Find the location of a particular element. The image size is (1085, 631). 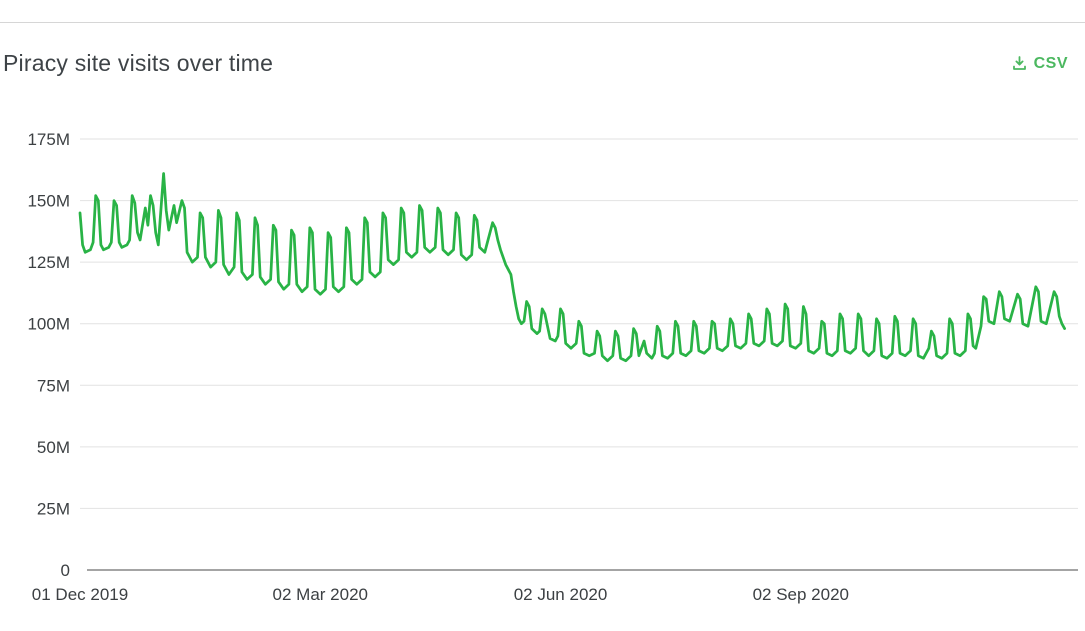

y-tick-label: 100M is located at coordinates (48, 324).